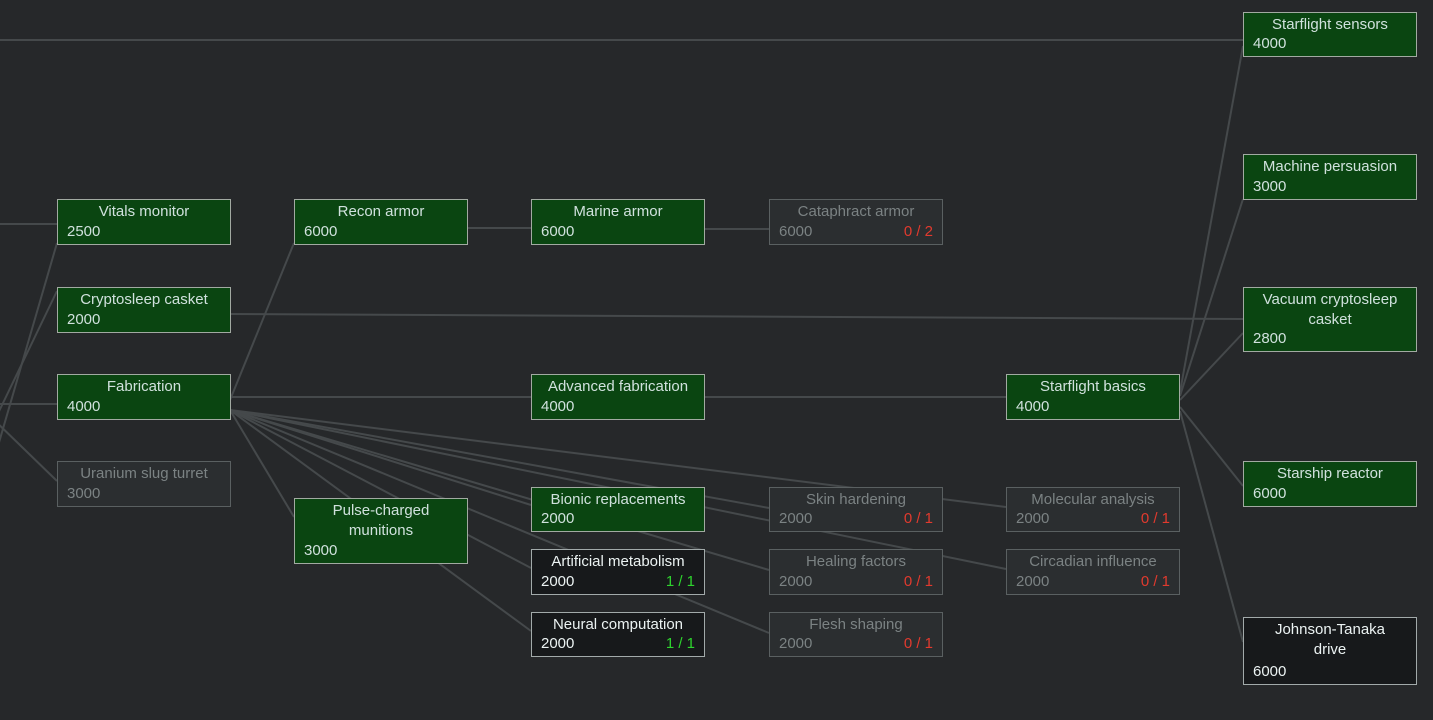  I want to click on research-node-label: Pulse-charged, so click(381, 510).